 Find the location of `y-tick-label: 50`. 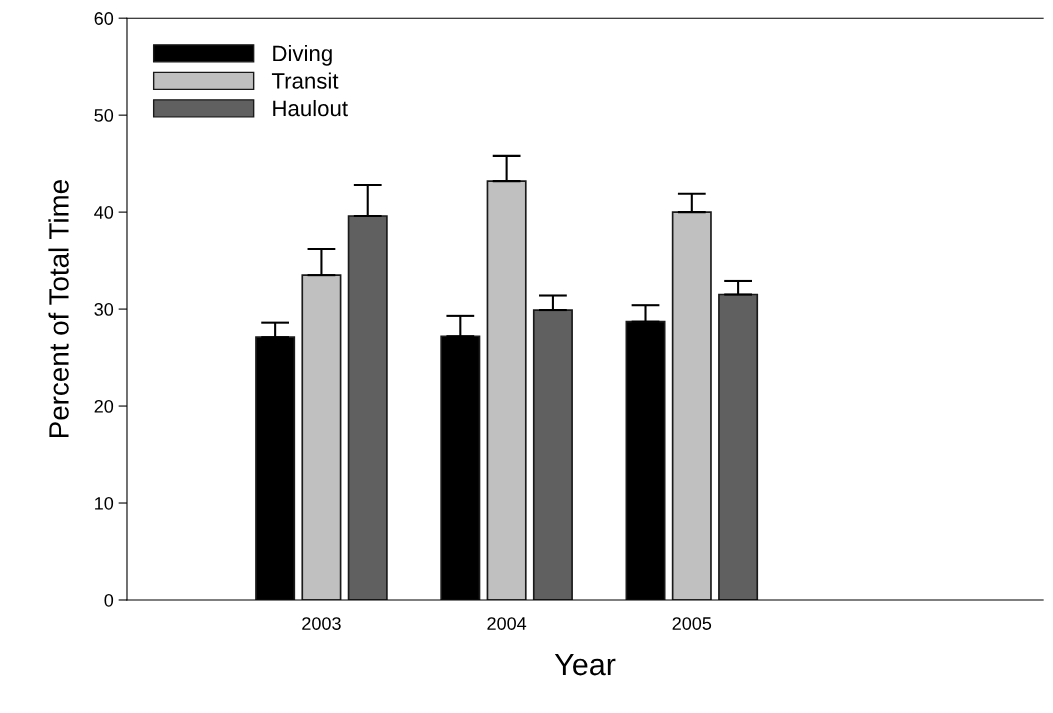

y-tick-label: 50 is located at coordinates (104, 115).